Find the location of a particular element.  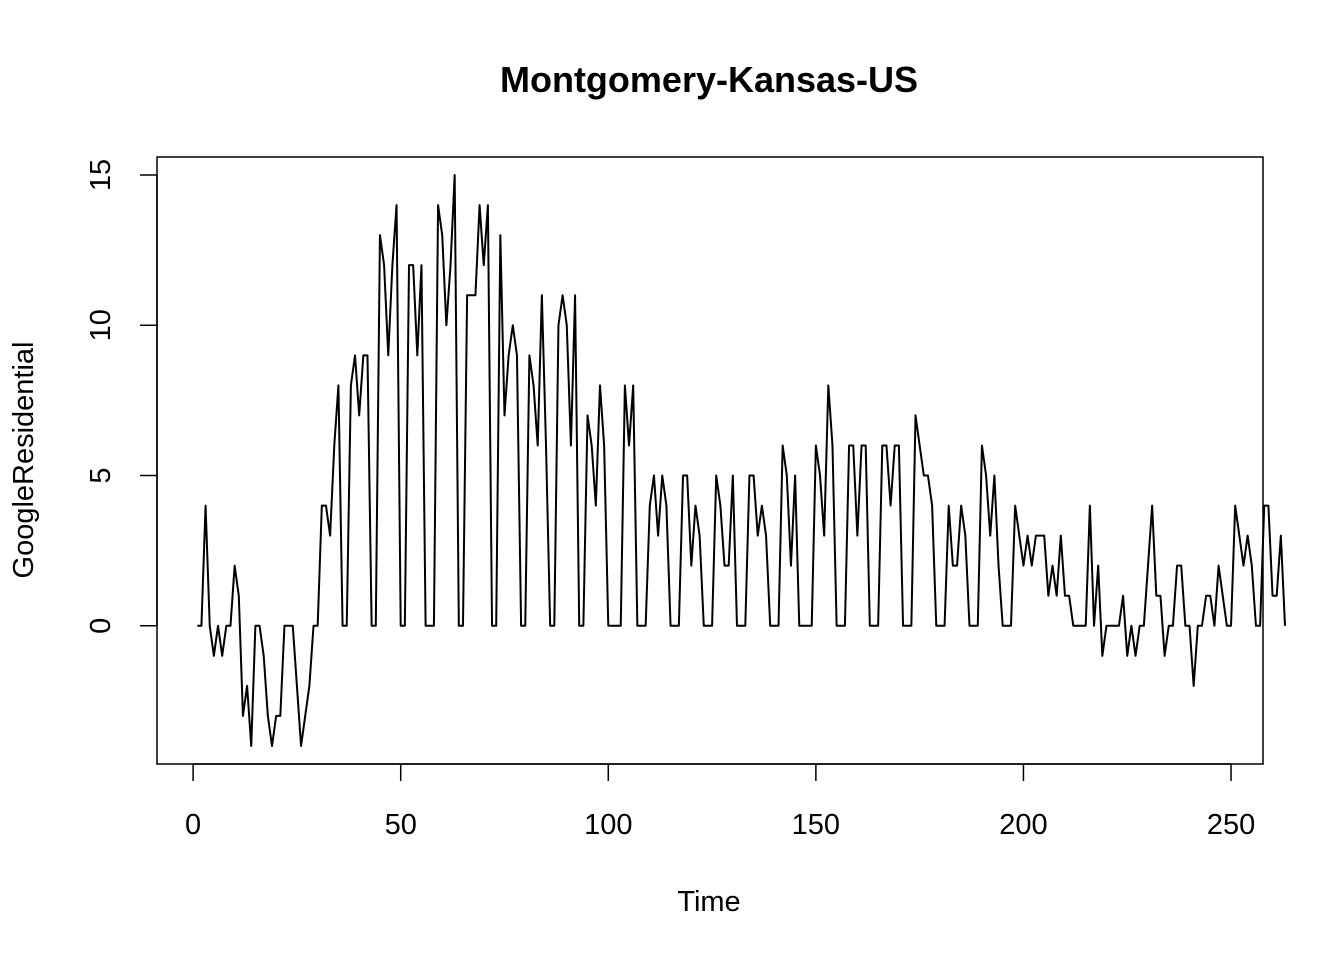

x-tick-label: 150 is located at coordinates (816, 825).